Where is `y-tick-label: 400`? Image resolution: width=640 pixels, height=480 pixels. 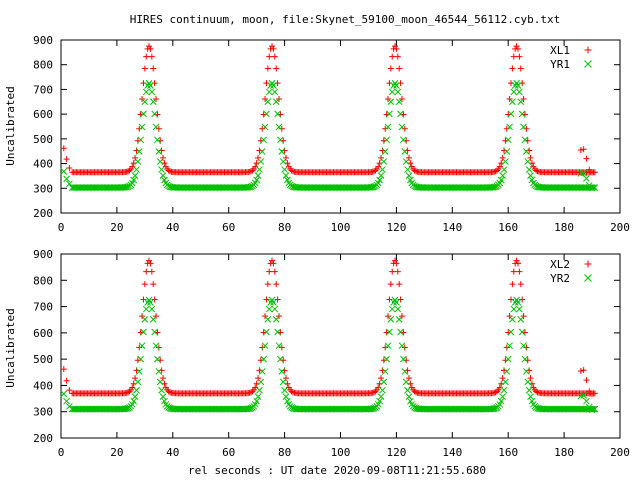 y-tick-label: 400 is located at coordinates (43, 385).